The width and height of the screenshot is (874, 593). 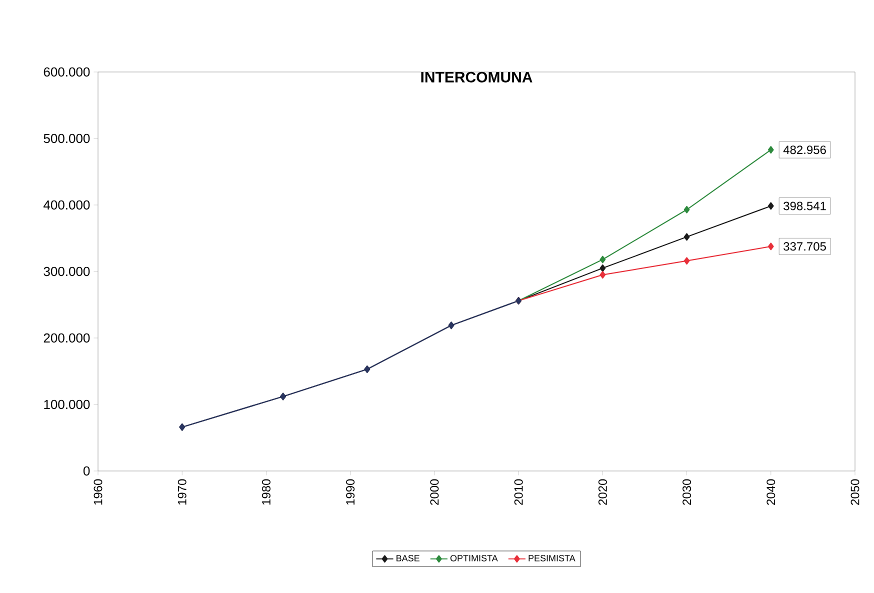 I want to click on x-tick-label: 2040, so click(x=771, y=492).